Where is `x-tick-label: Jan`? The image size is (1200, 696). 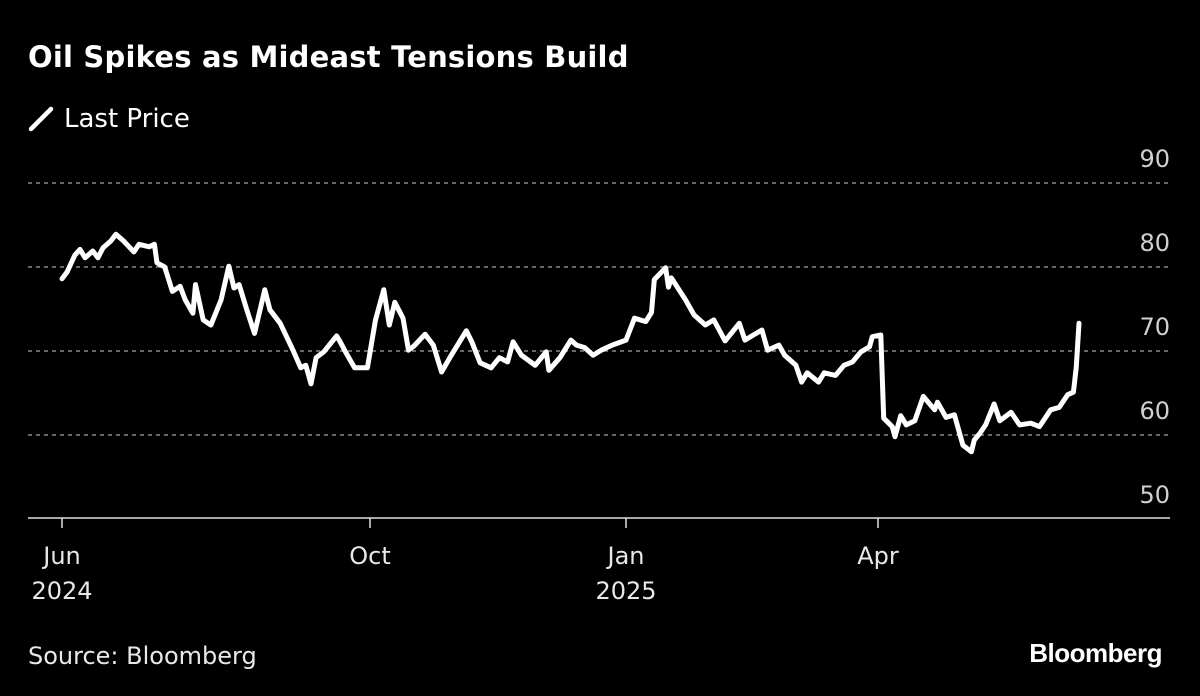 x-tick-label: Jan is located at coordinates (625, 556).